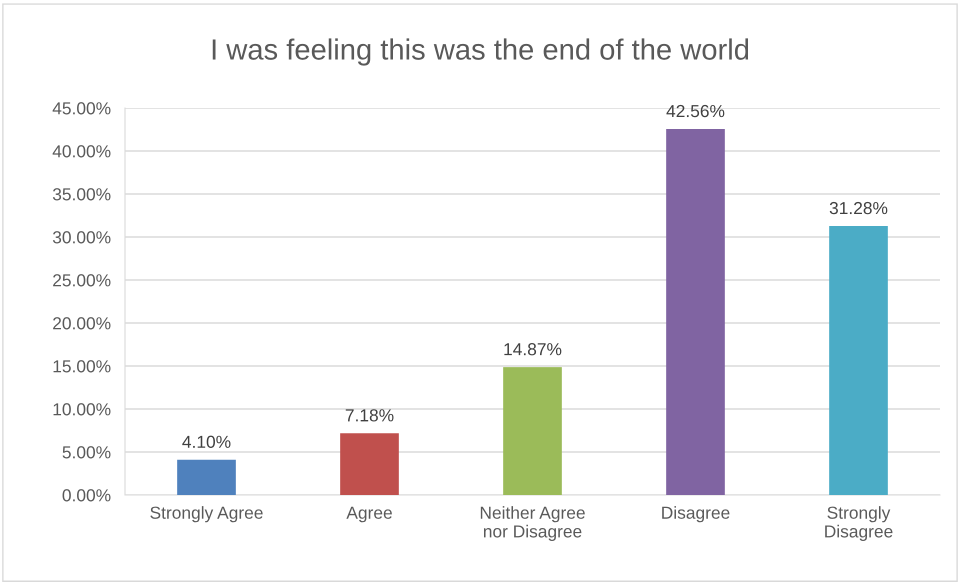 This screenshot has width=960, height=583. What do you see at coordinates (206, 442) in the screenshot?
I see `data-label: 4.10%` at bounding box center [206, 442].